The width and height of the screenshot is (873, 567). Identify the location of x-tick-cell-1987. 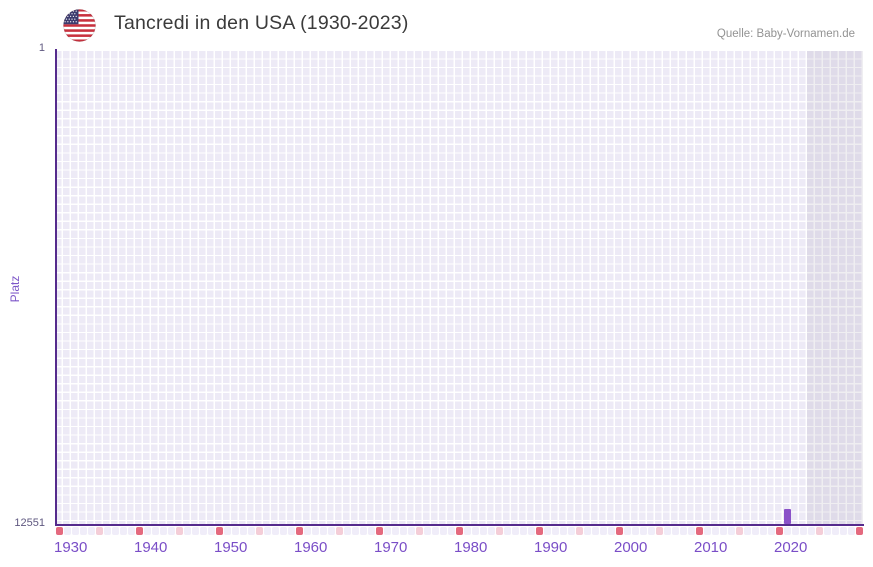
(515, 531).